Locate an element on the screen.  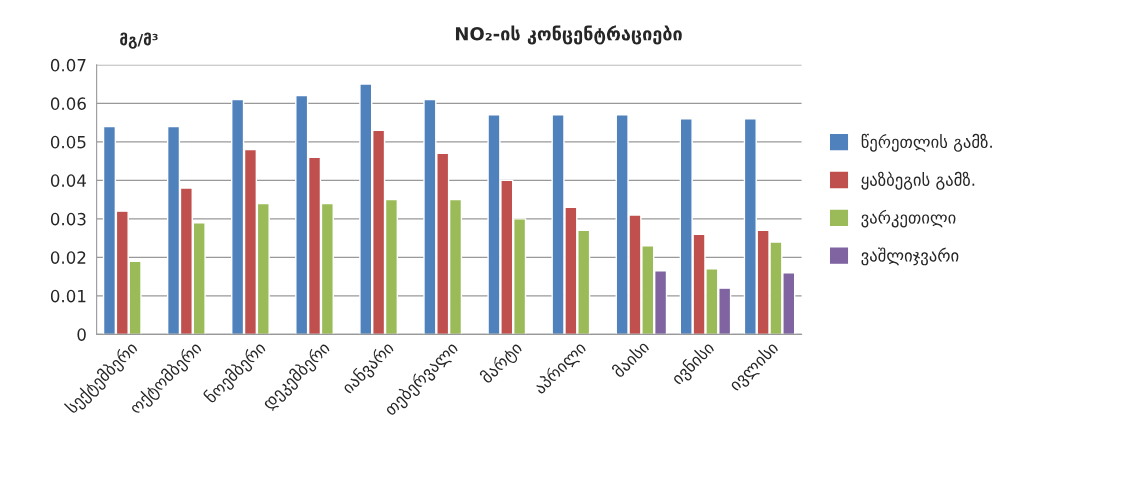
y-tick-label: 0.07 is located at coordinates (68, 65).